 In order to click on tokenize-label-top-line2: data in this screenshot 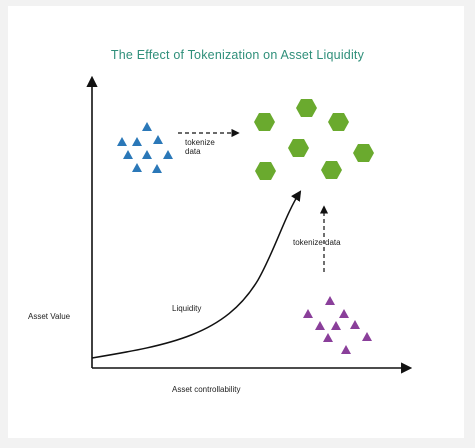, I will do `click(193, 151)`.